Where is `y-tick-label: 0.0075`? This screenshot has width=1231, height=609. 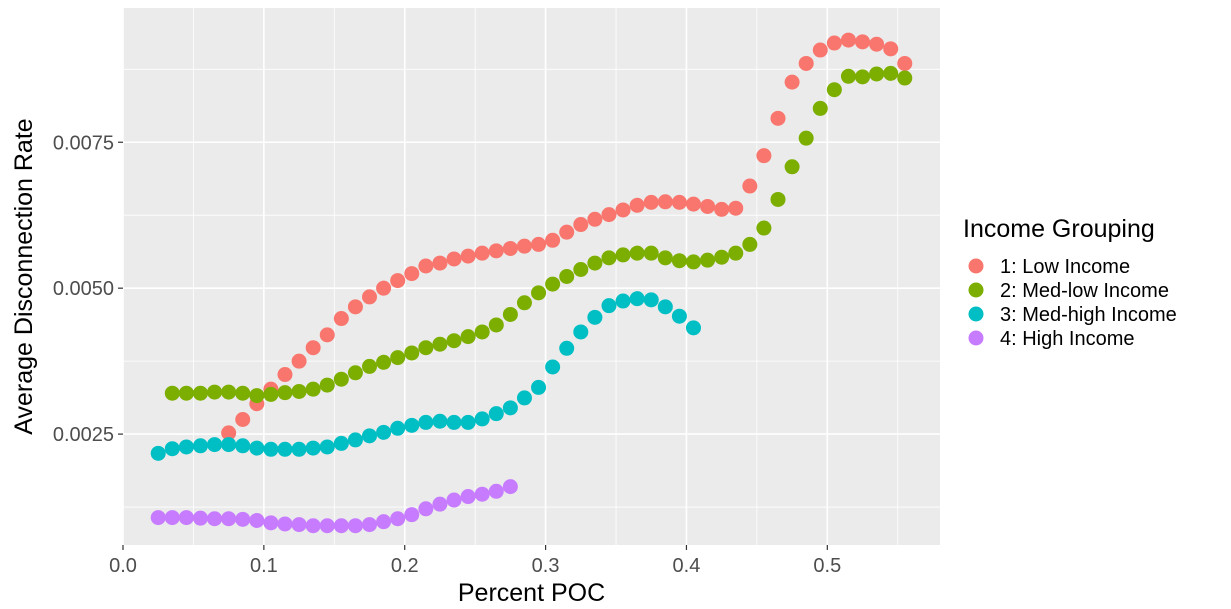
y-tick-label: 0.0075 is located at coordinates (83, 143).